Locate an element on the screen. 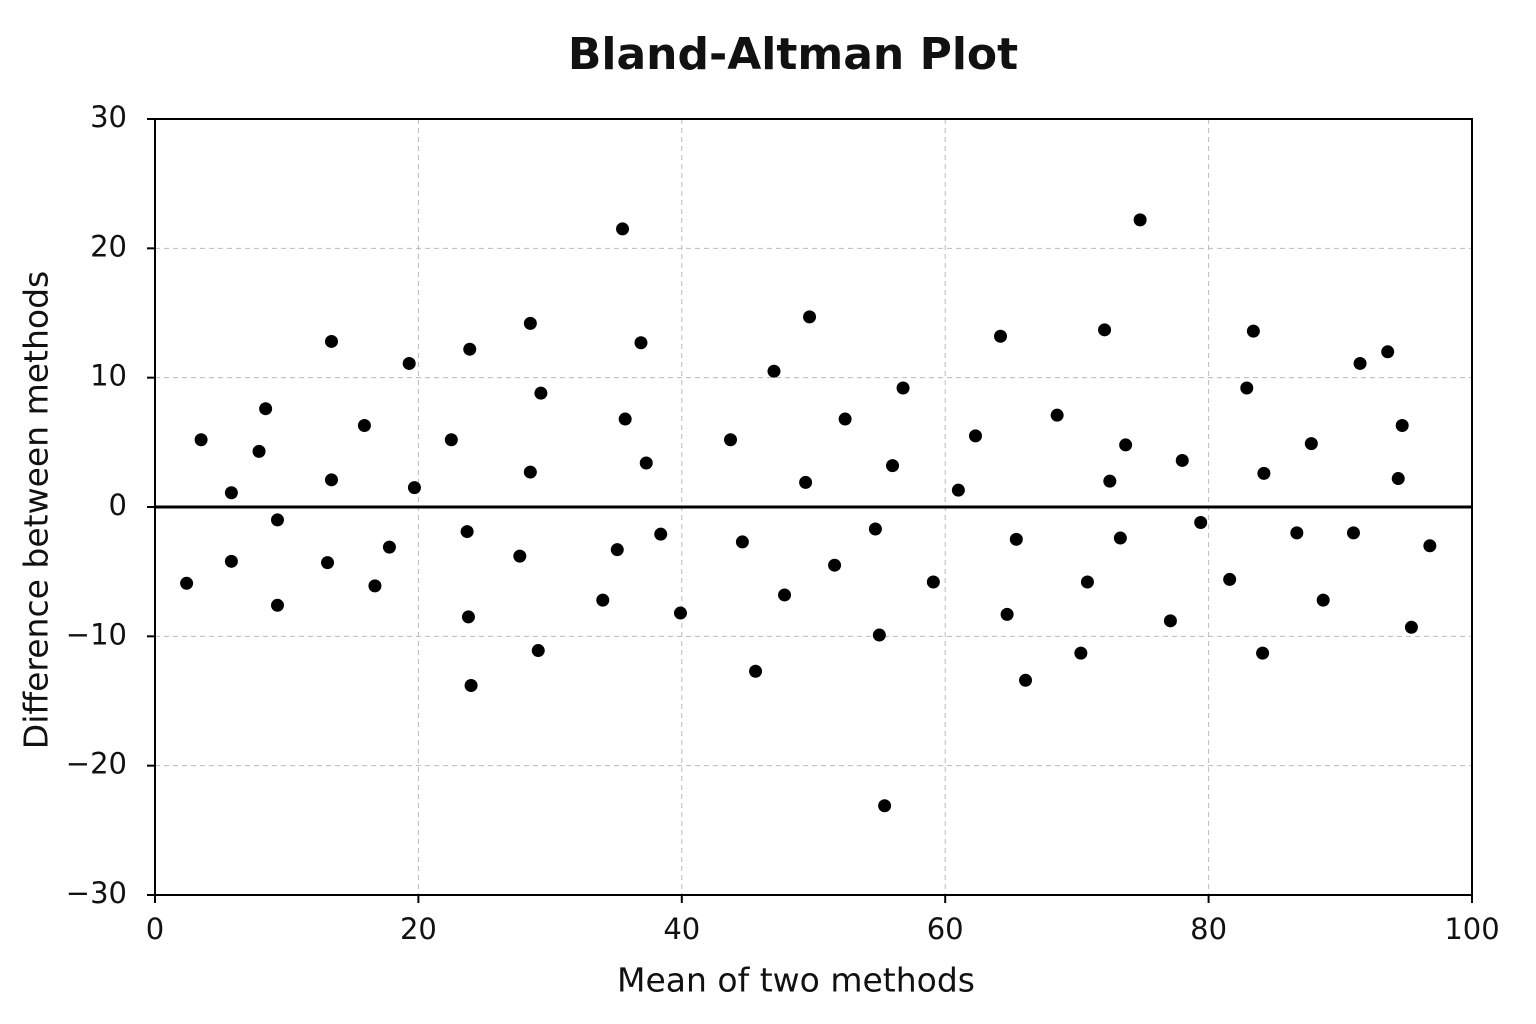  y-tick-label: 20 is located at coordinates (108, 246).